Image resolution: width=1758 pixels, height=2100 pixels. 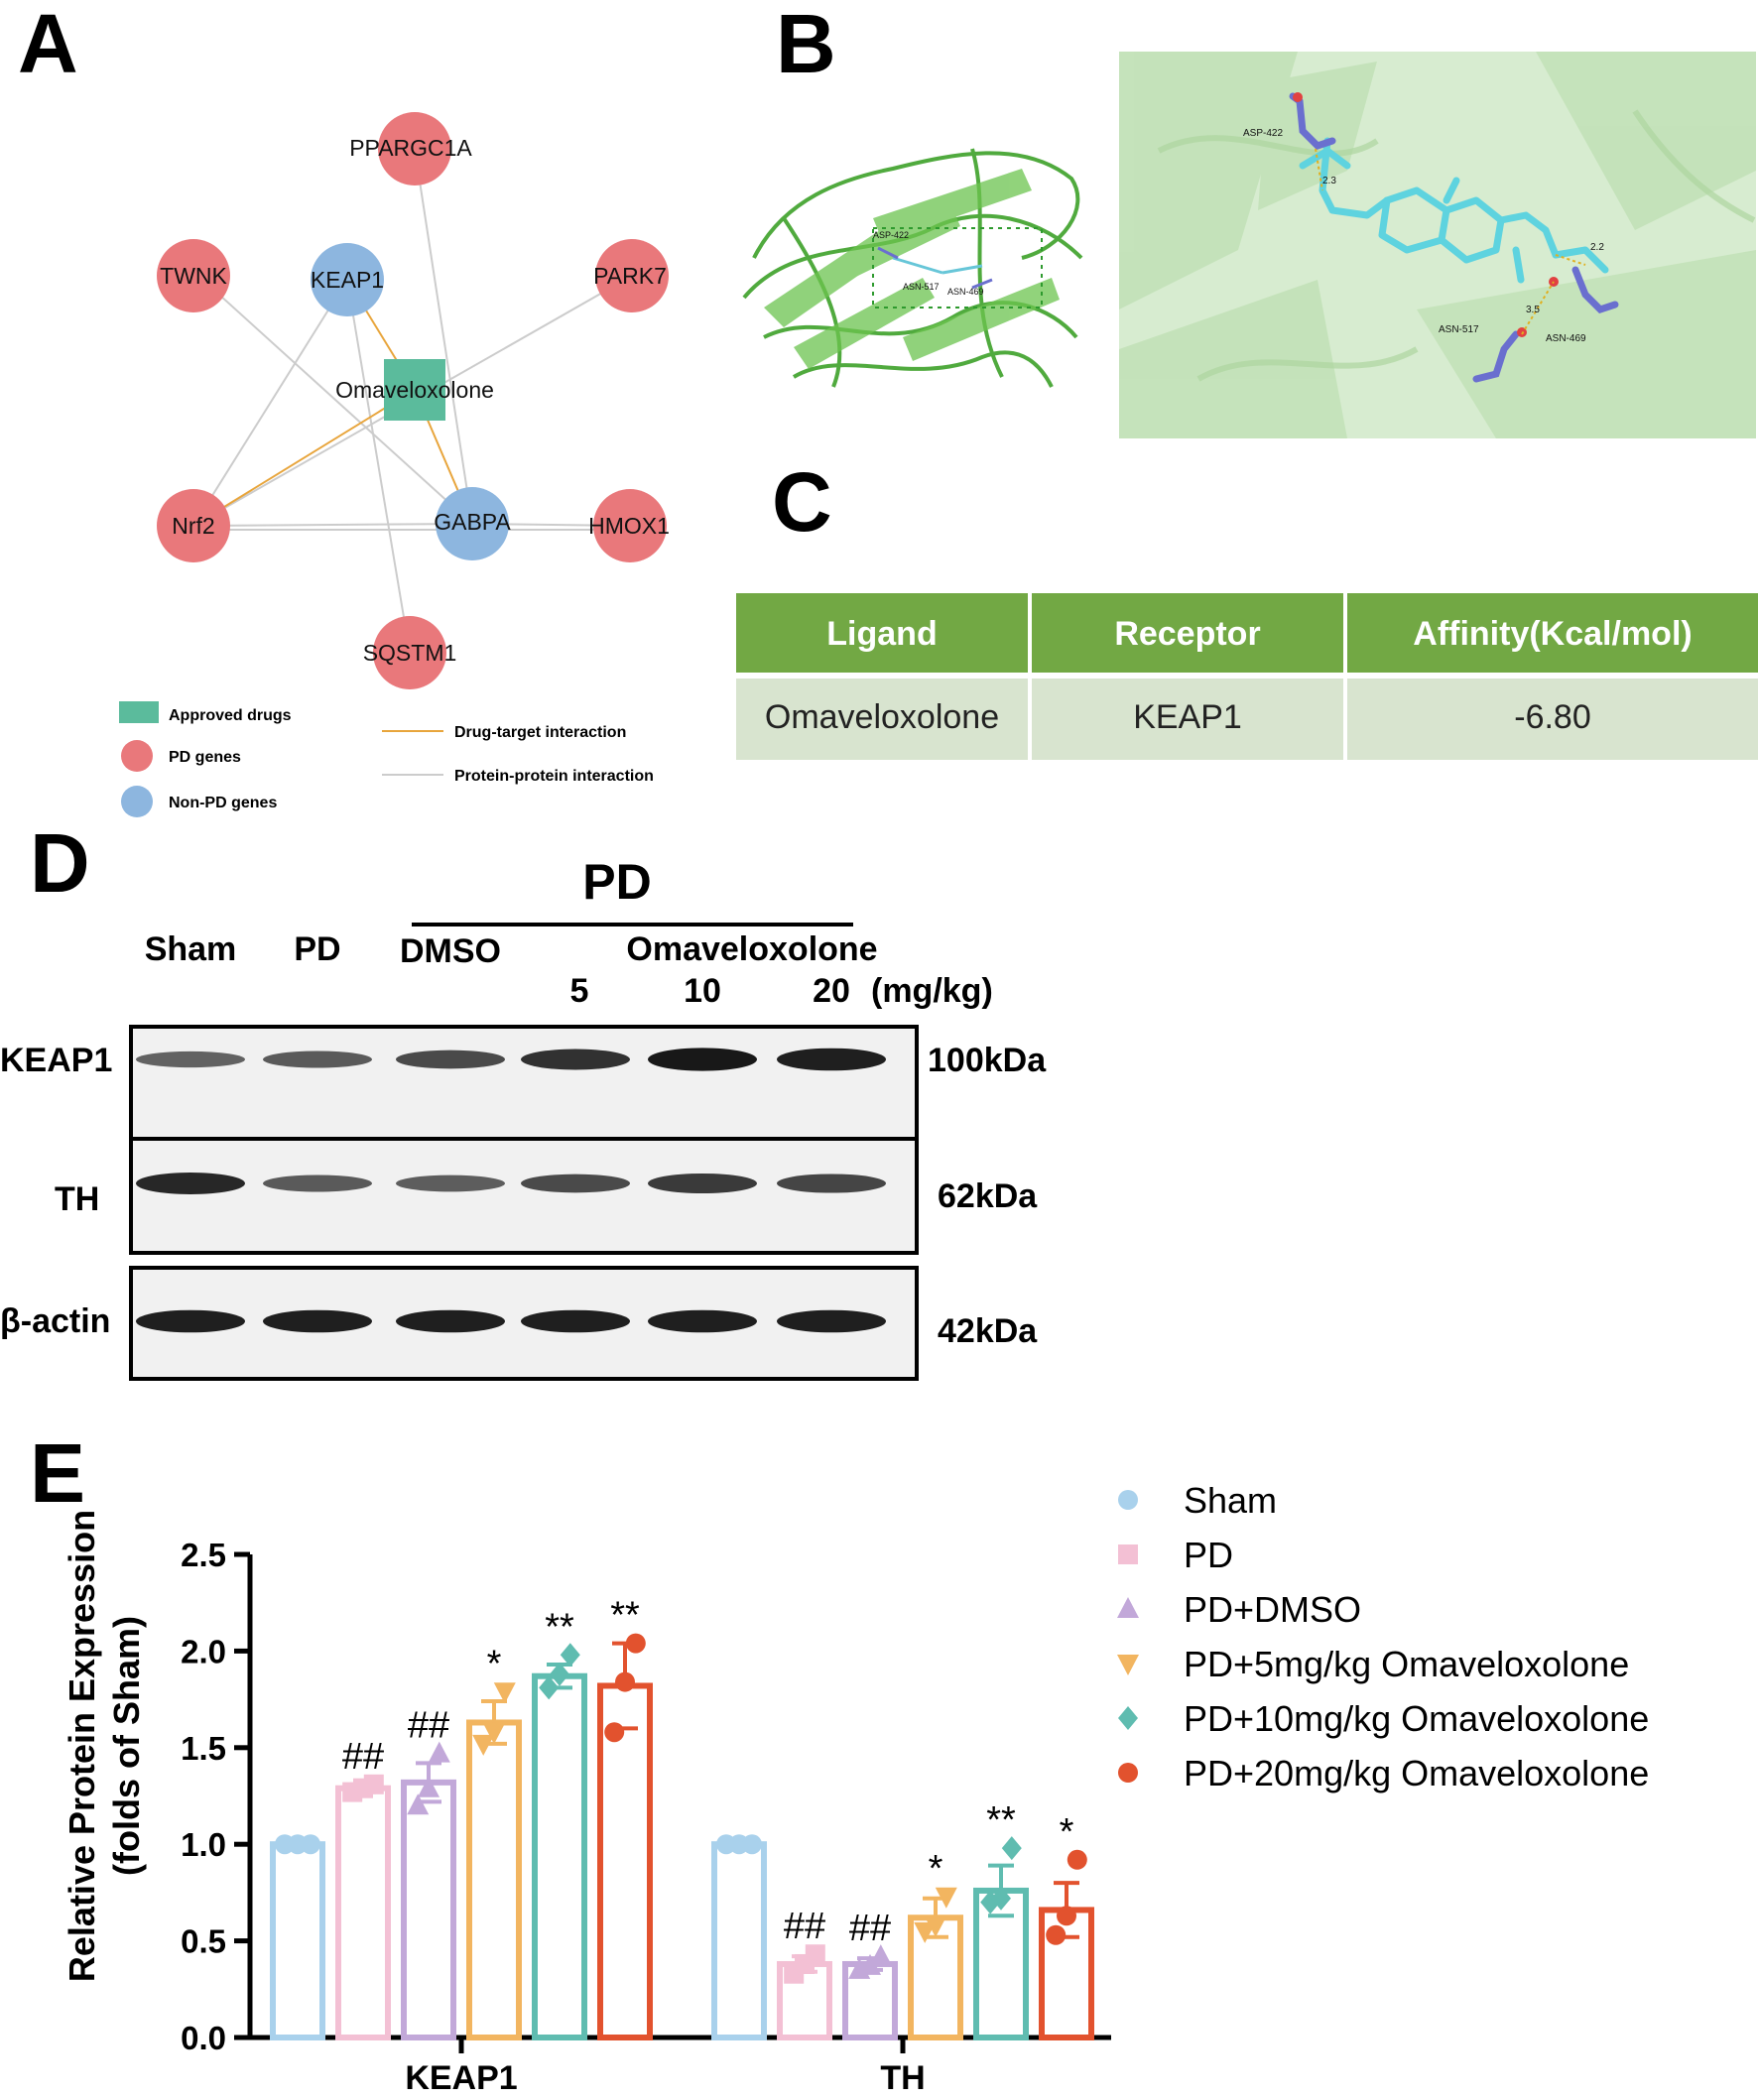 What do you see at coordinates (203, 1555) in the screenshot?
I see `y-tick-label: 2.5` at bounding box center [203, 1555].